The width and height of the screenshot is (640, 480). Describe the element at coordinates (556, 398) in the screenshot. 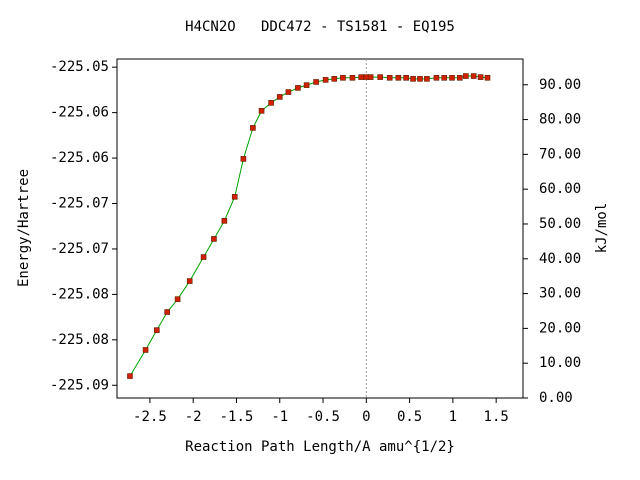

I see `y2-tick-label: 0.00` at that location.